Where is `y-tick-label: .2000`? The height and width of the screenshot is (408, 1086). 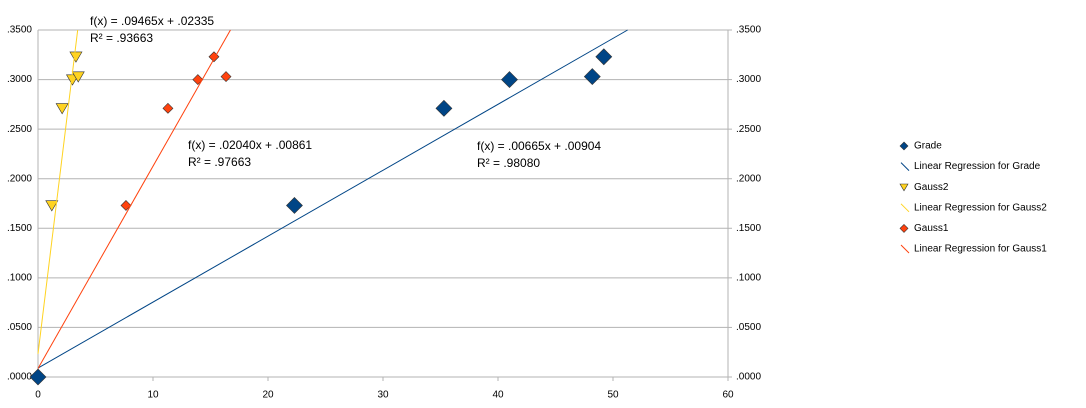 y-tick-label: .2000 is located at coordinates (19, 178).